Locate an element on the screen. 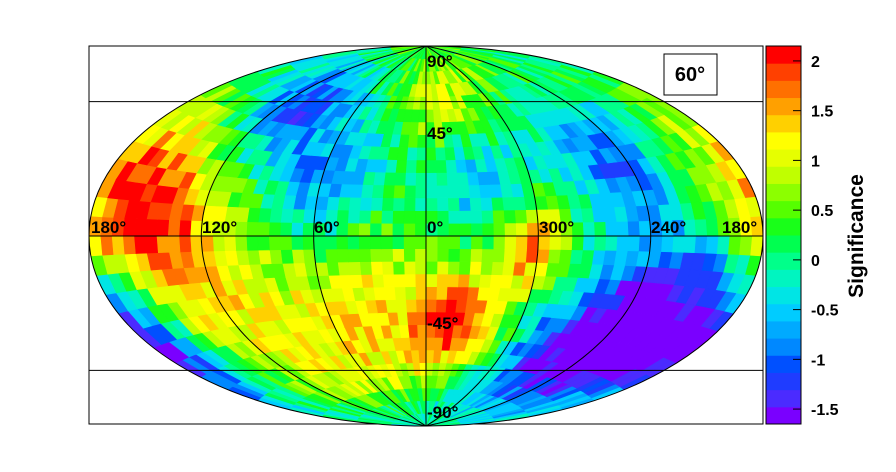  longitude-labels: 180° 120° 60° 0° 300° 240° 180° is located at coordinates (424, 227).